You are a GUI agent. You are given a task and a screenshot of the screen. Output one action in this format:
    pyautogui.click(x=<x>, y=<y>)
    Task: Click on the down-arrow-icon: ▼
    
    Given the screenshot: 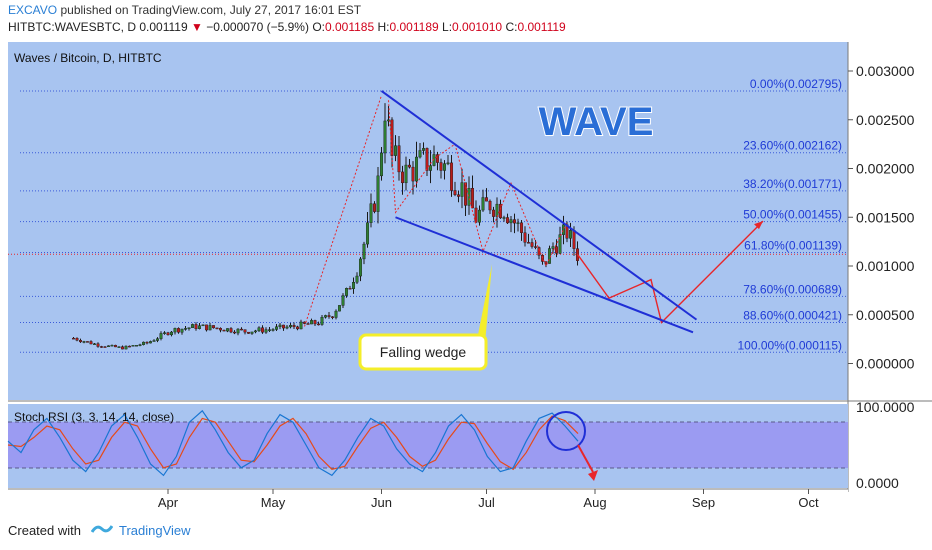 What is the action you would take?
    pyautogui.click(x=196, y=27)
    